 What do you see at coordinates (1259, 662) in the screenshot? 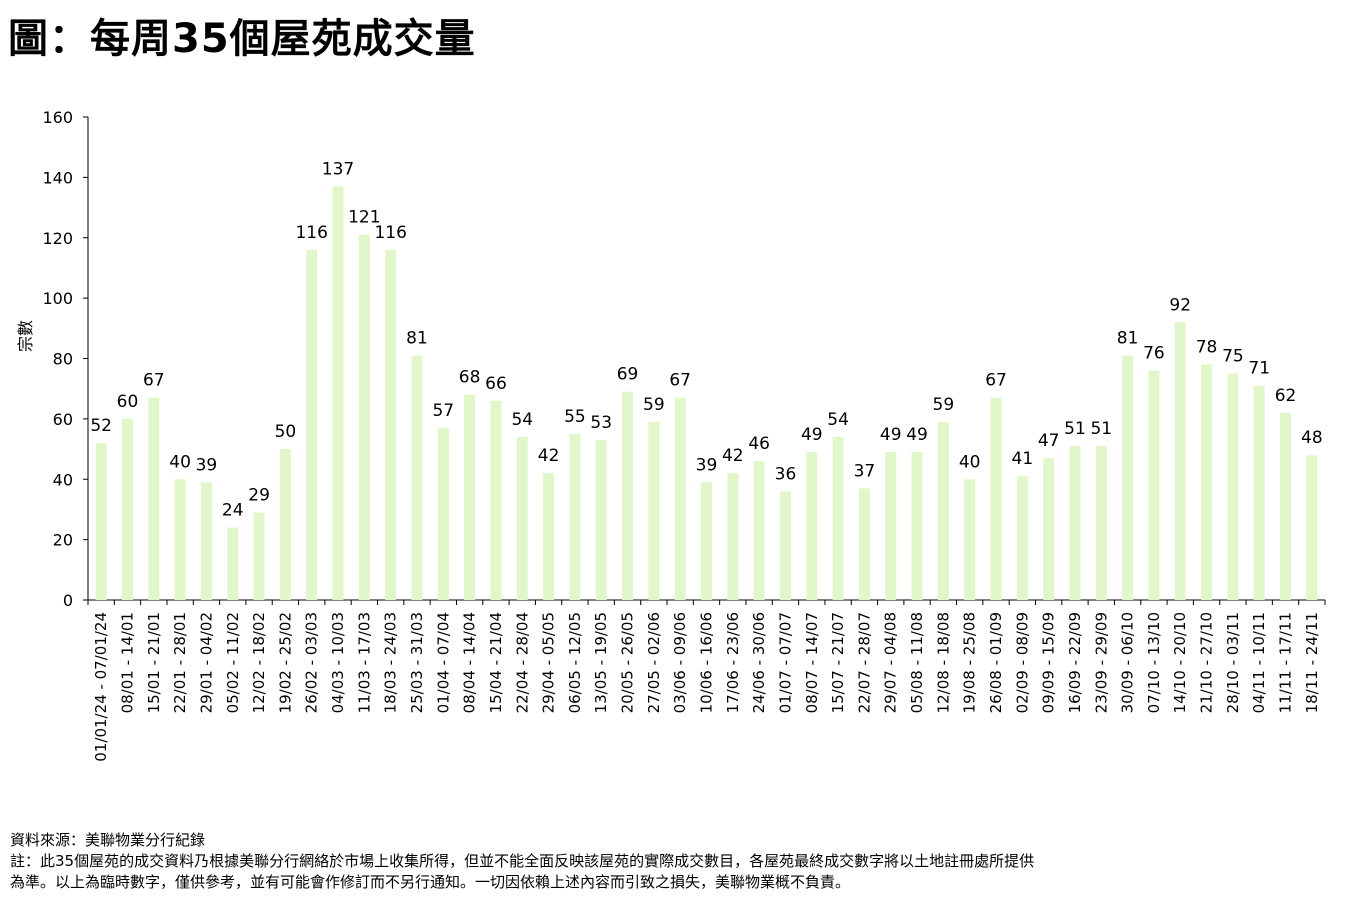
I see `x-tick-label: 04/11 - 10/11` at bounding box center [1259, 662].